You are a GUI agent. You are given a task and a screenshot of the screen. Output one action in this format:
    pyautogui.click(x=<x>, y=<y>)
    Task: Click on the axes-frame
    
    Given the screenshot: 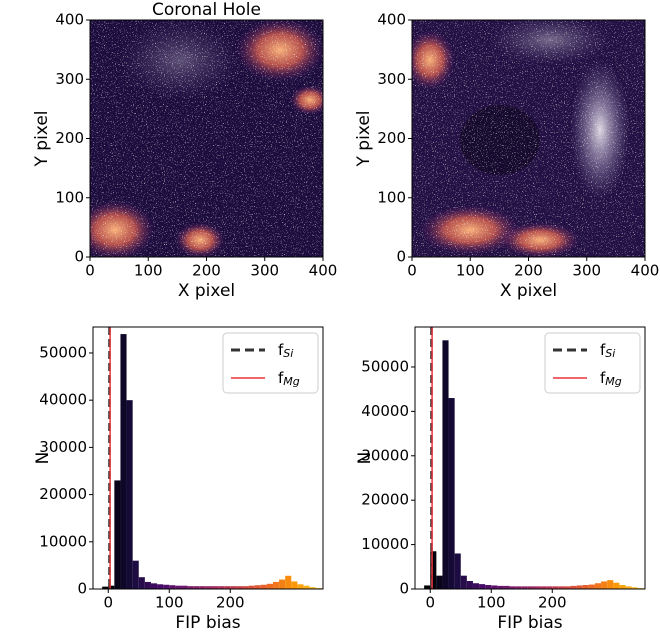 What is the action you would take?
    pyautogui.click(x=530, y=458)
    